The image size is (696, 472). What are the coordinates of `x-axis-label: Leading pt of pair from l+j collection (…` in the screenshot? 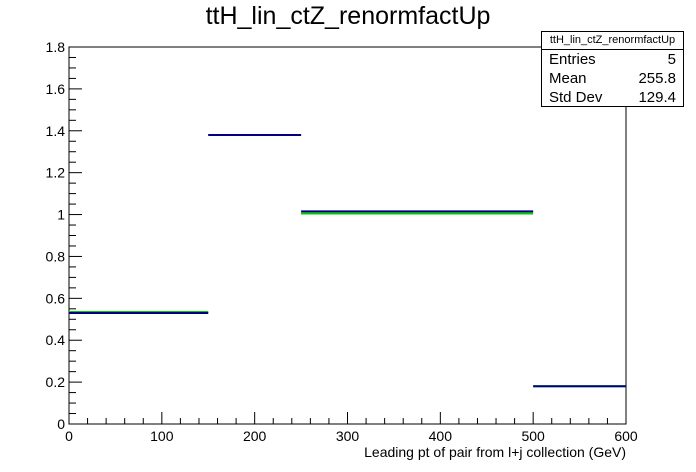 It's located at (495, 452).